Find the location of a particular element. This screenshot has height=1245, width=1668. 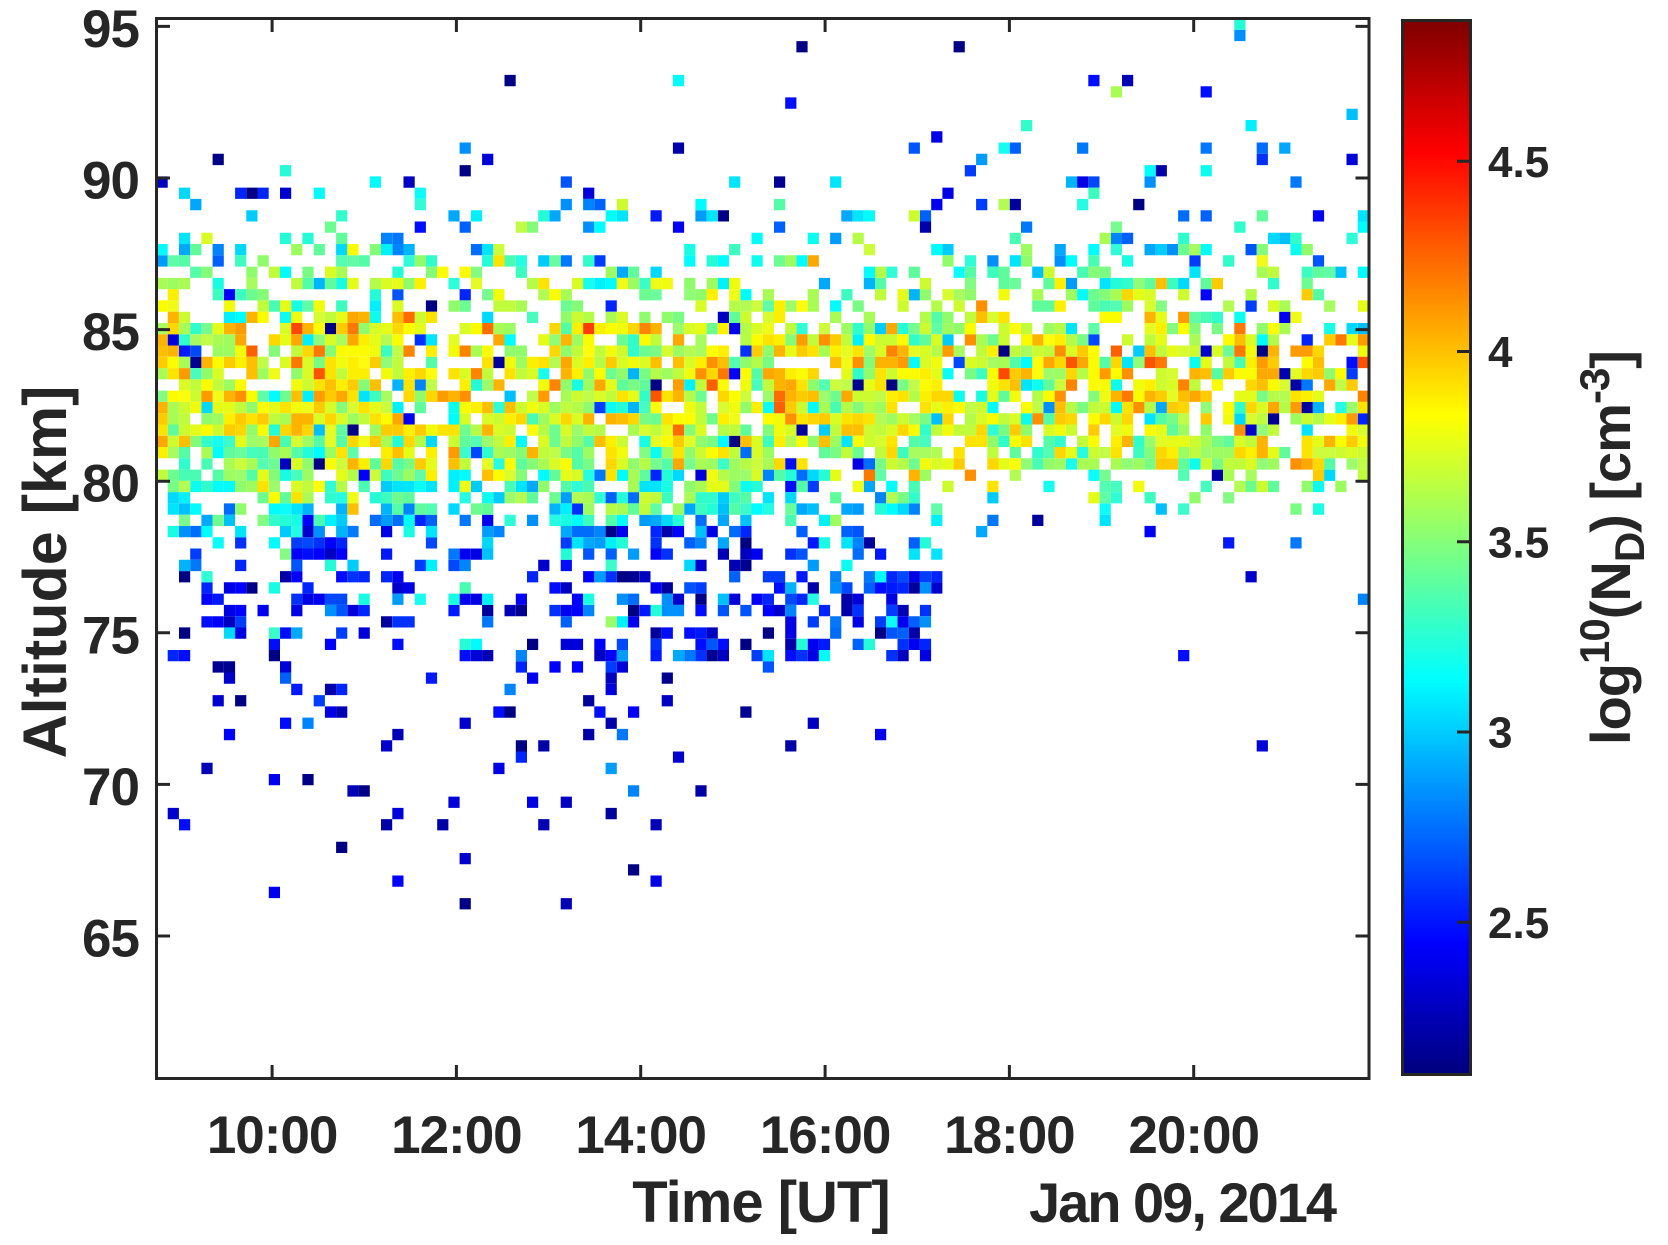

svg-text: Altitude [km] is located at coordinates (45, 572).